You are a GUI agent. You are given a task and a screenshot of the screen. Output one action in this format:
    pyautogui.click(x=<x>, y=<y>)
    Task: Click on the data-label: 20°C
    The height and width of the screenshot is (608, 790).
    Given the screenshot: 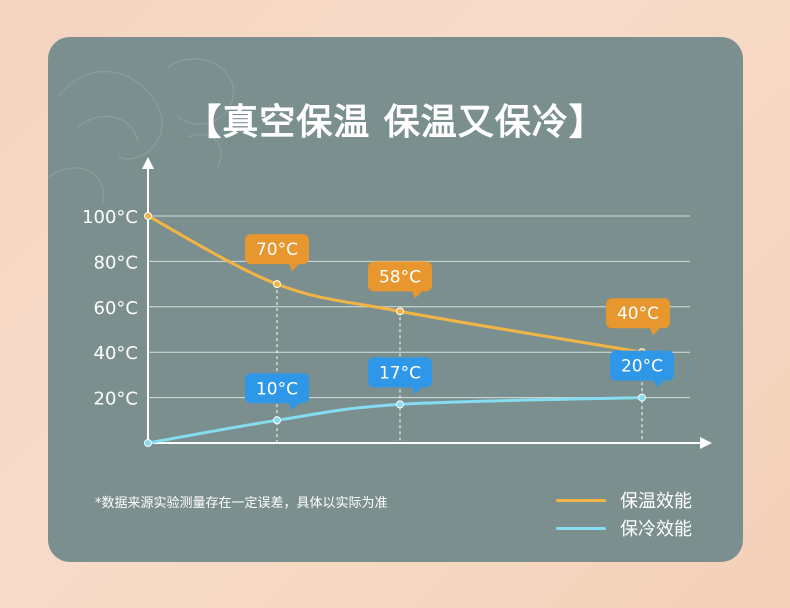 What is the action you would take?
    pyautogui.click(x=642, y=367)
    